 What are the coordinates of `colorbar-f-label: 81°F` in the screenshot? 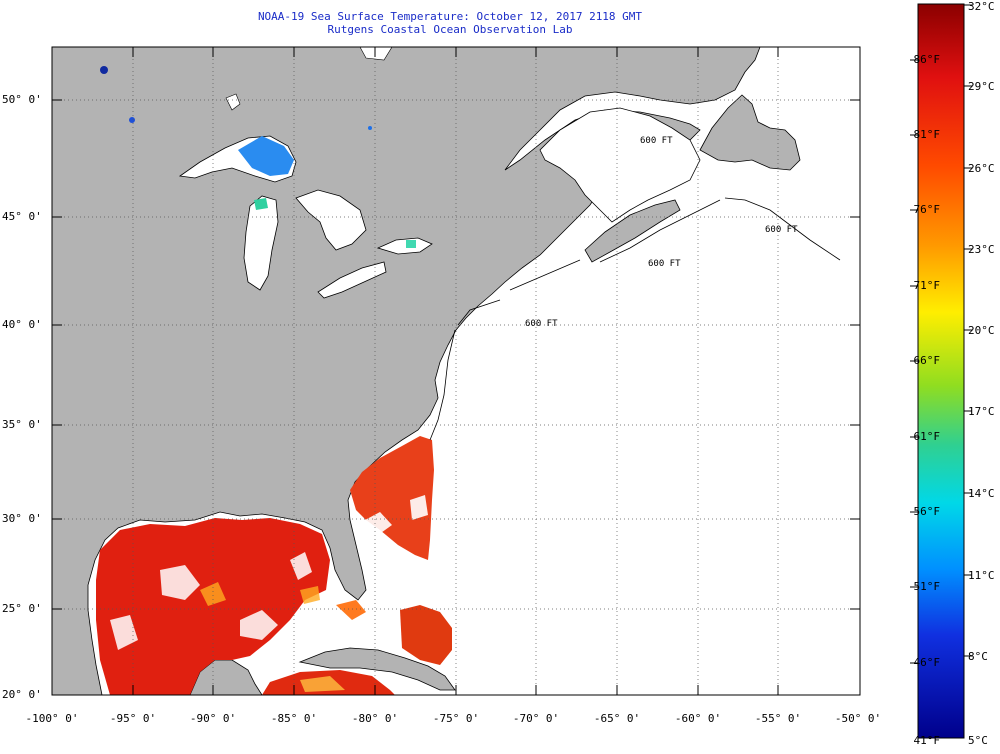 It's located at (927, 134).